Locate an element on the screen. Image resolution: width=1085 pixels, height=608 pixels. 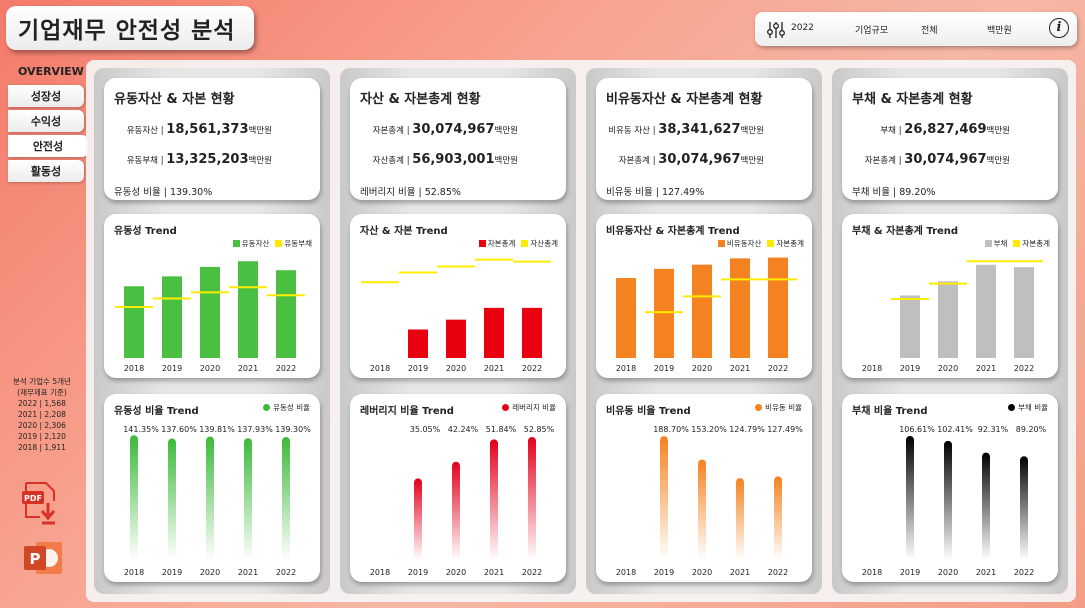
kpi-ratio: 레버리지 비율 | 52.85% is located at coordinates (410, 192).